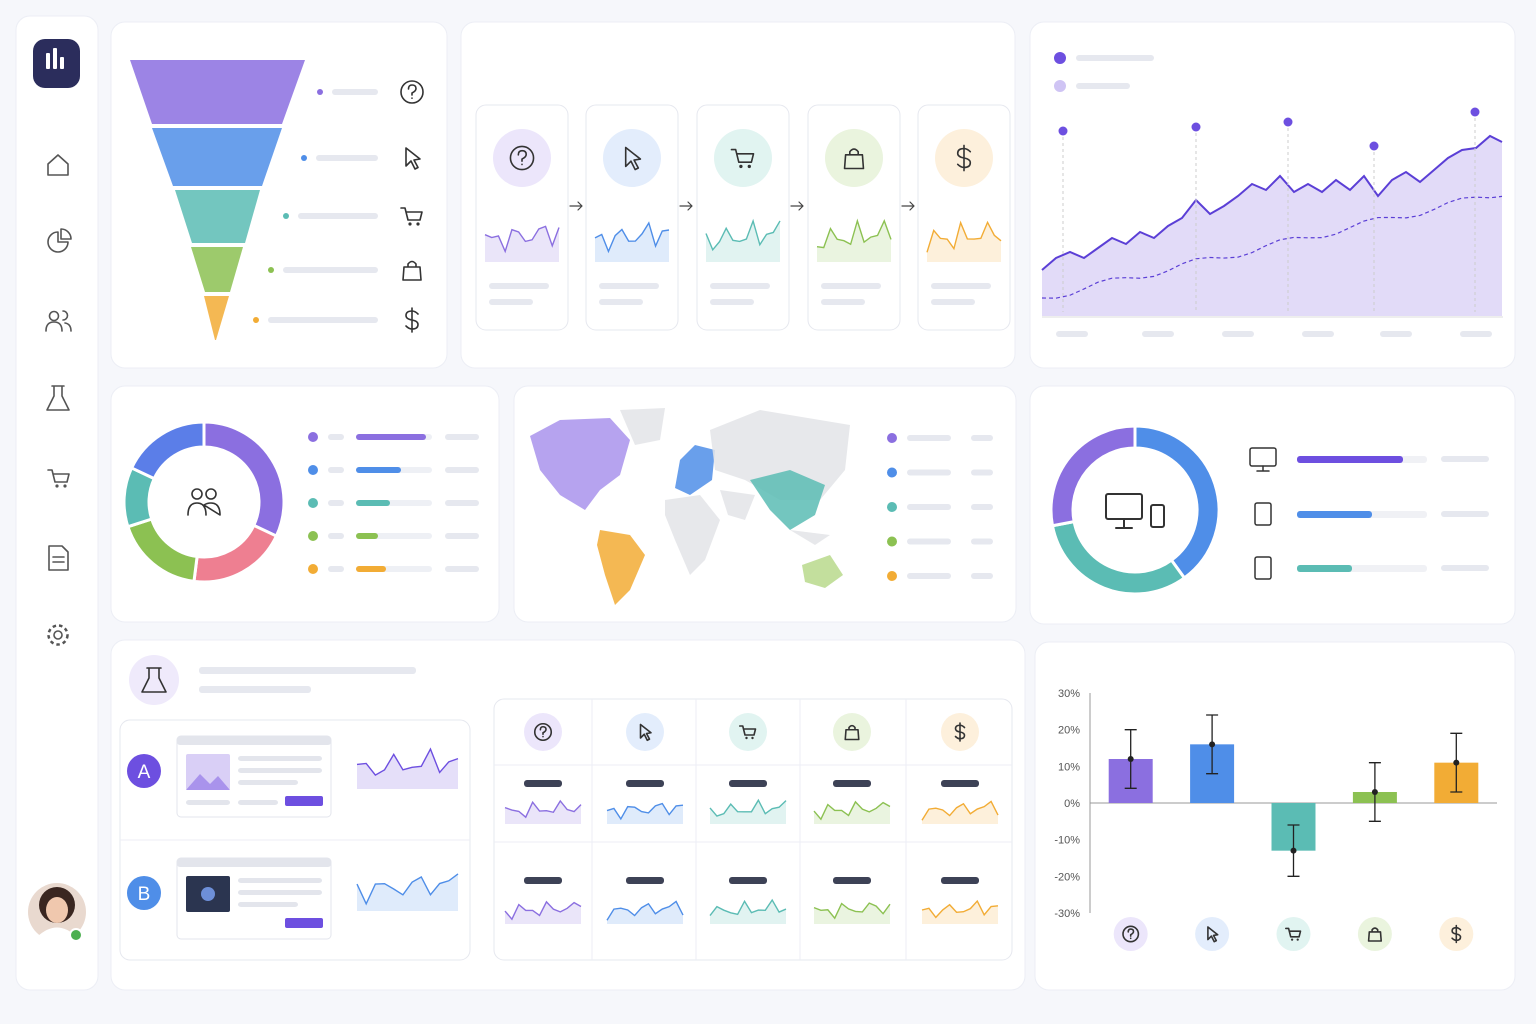  Describe the element at coordinates (144, 771) in the screenshot. I see `variant-badge` at that location.